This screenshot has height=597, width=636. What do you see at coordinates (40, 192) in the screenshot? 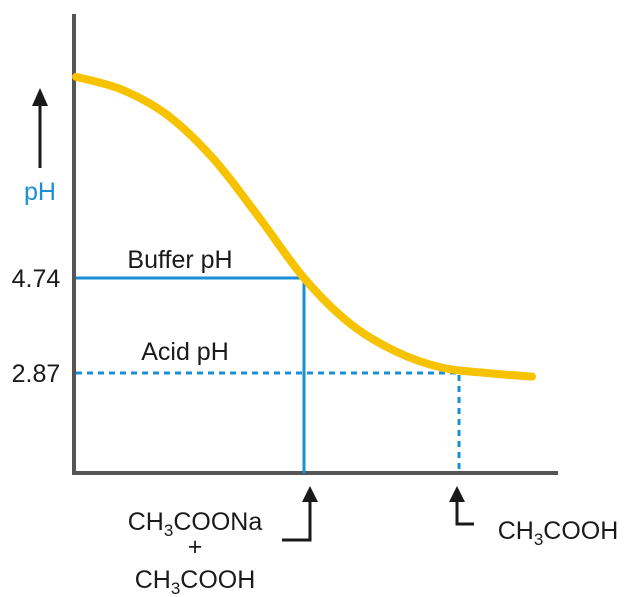
I see `y-axis-label: pH` at bounding box center [40, 192].